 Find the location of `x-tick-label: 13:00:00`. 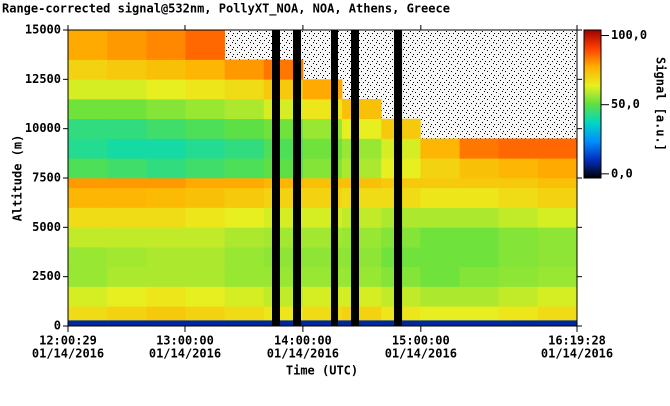

x-tick-label: 13:00:00 is located at coordinates (185, 341).